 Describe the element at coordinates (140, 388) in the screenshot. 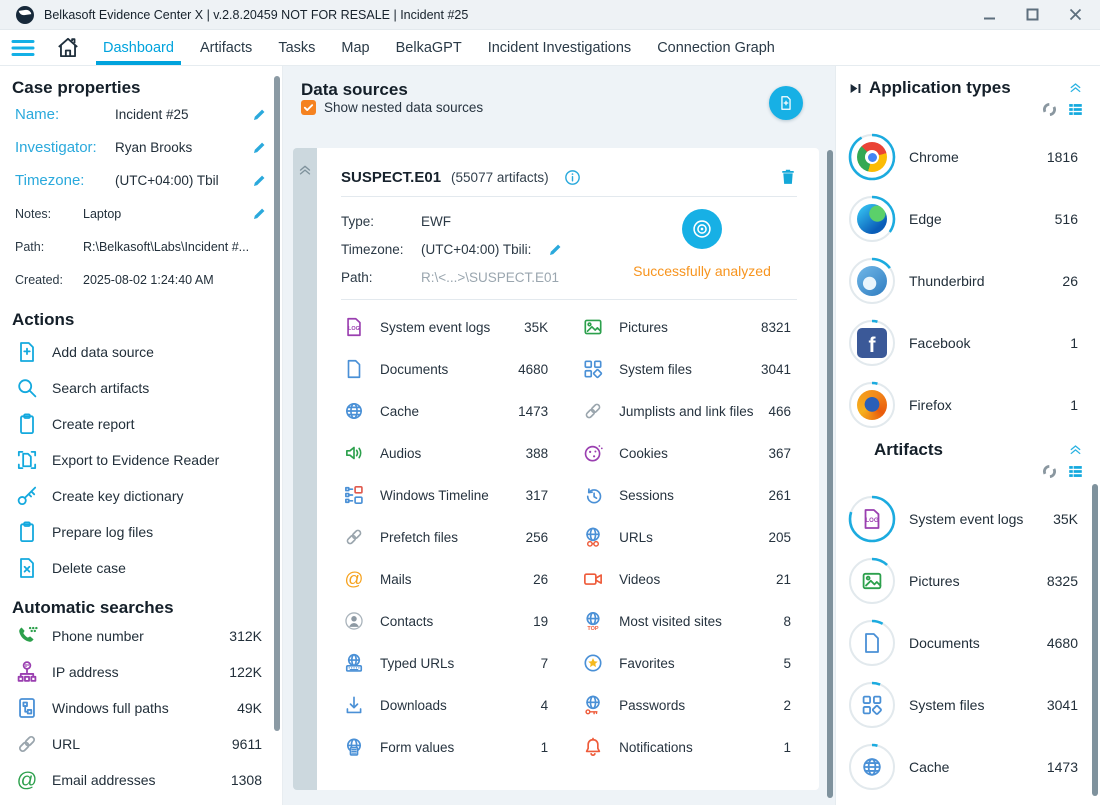

I see `action-search-artifacts: Search artifacts` at that location.